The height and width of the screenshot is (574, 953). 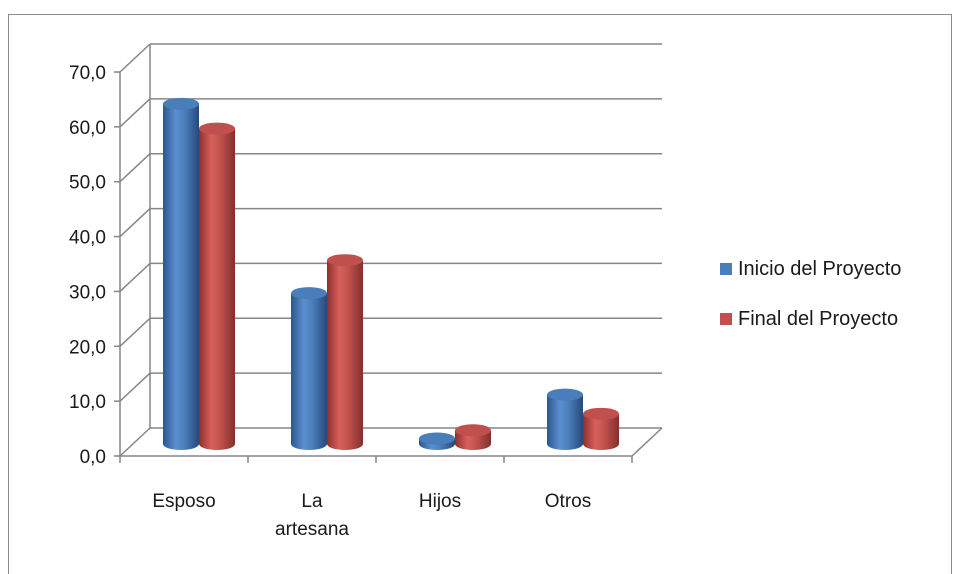 What do you see at coordinates (819, 269) in the screenshot?
I see `legend-label: Inicio del Proyecto` at bounding box center [819, 269].